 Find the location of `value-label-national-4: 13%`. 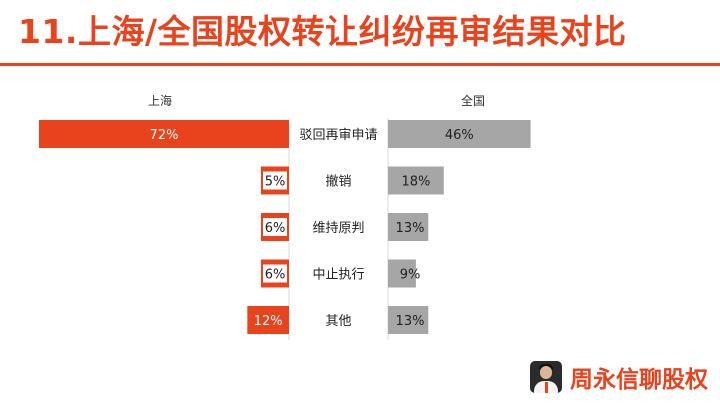

value-label-national-4: 13% is located at coordinates (410, 321).